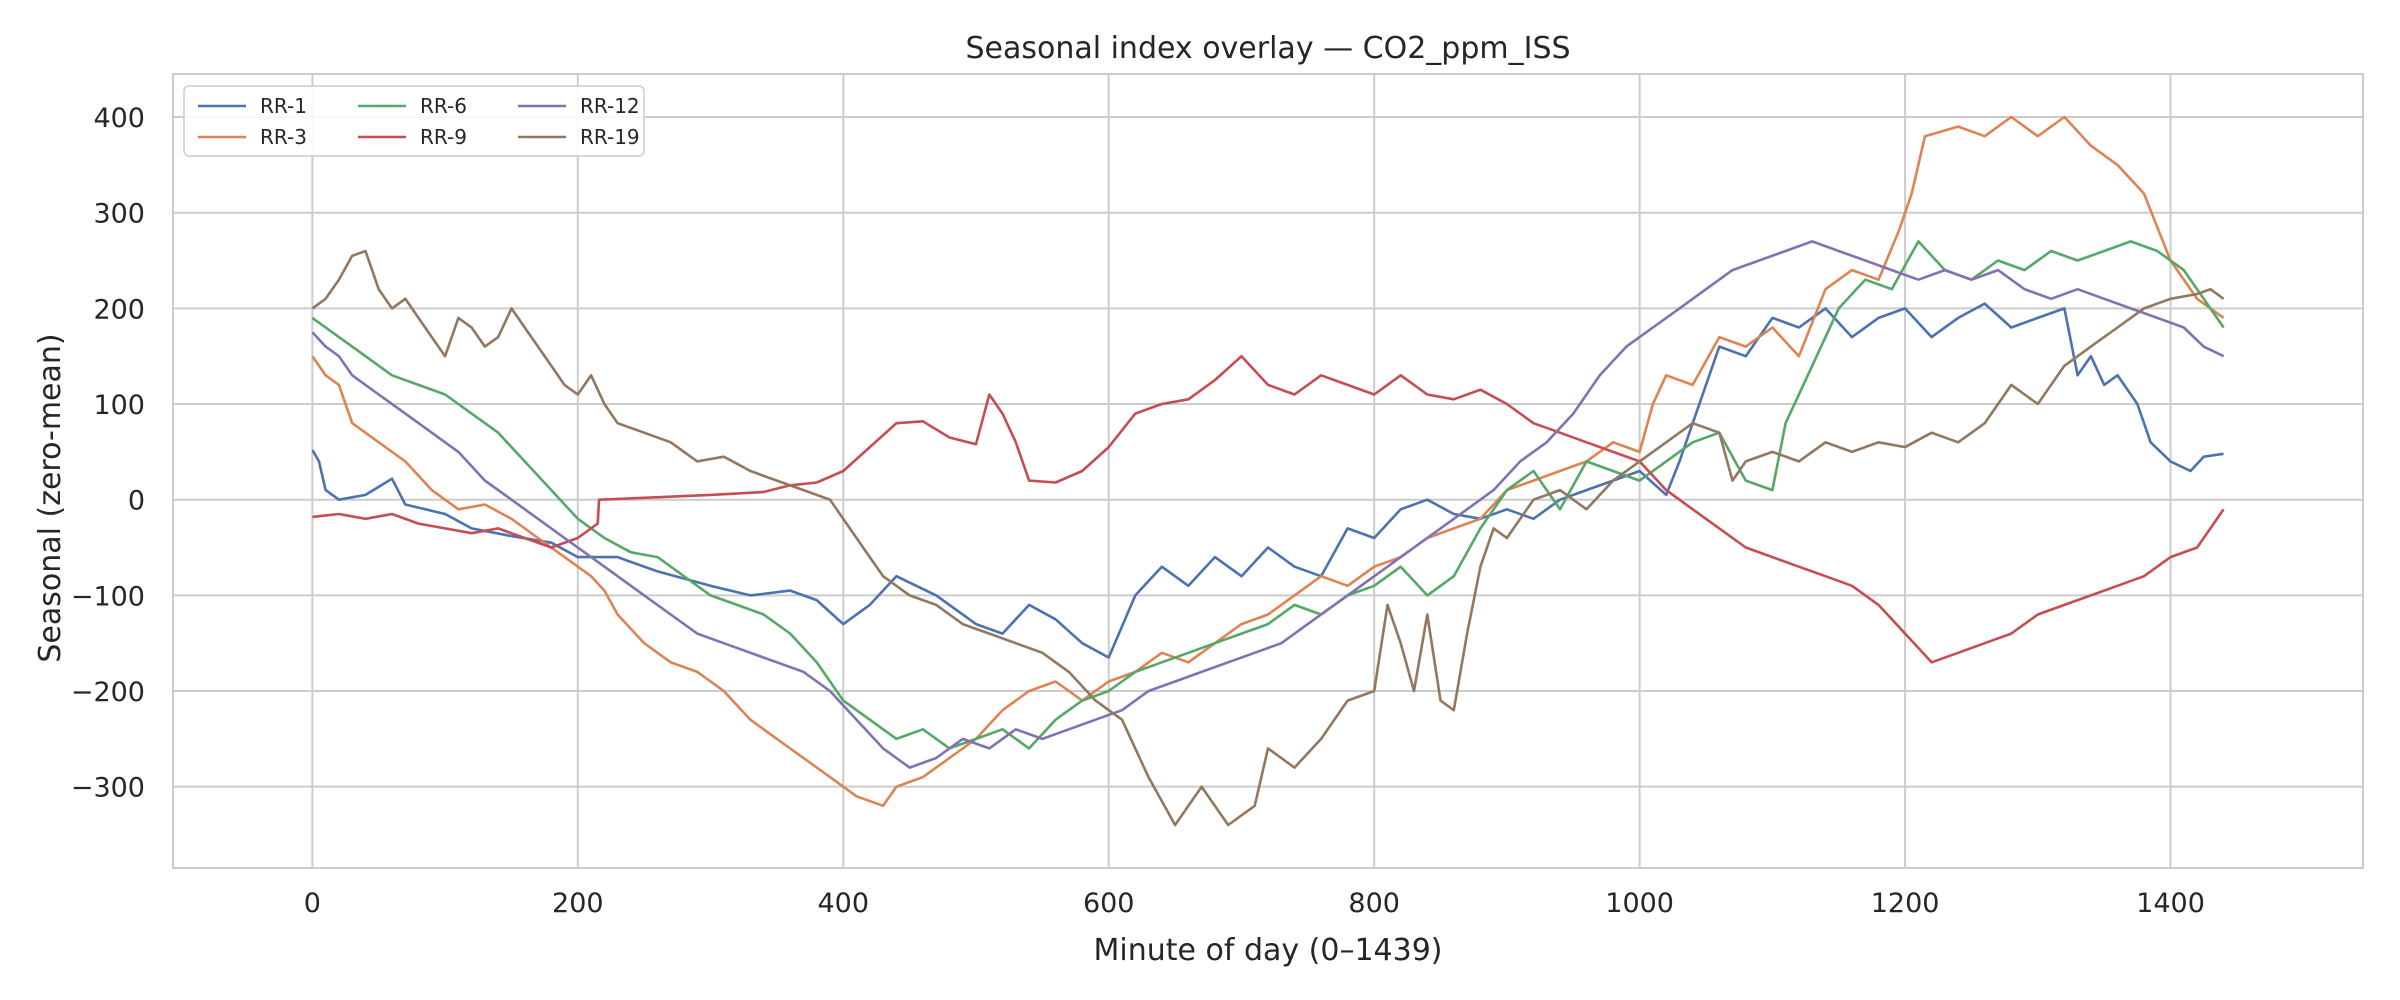  Describe the element at coordinates (312, 903) in the screenshot. I see `x-tick-label: 0` at that location.